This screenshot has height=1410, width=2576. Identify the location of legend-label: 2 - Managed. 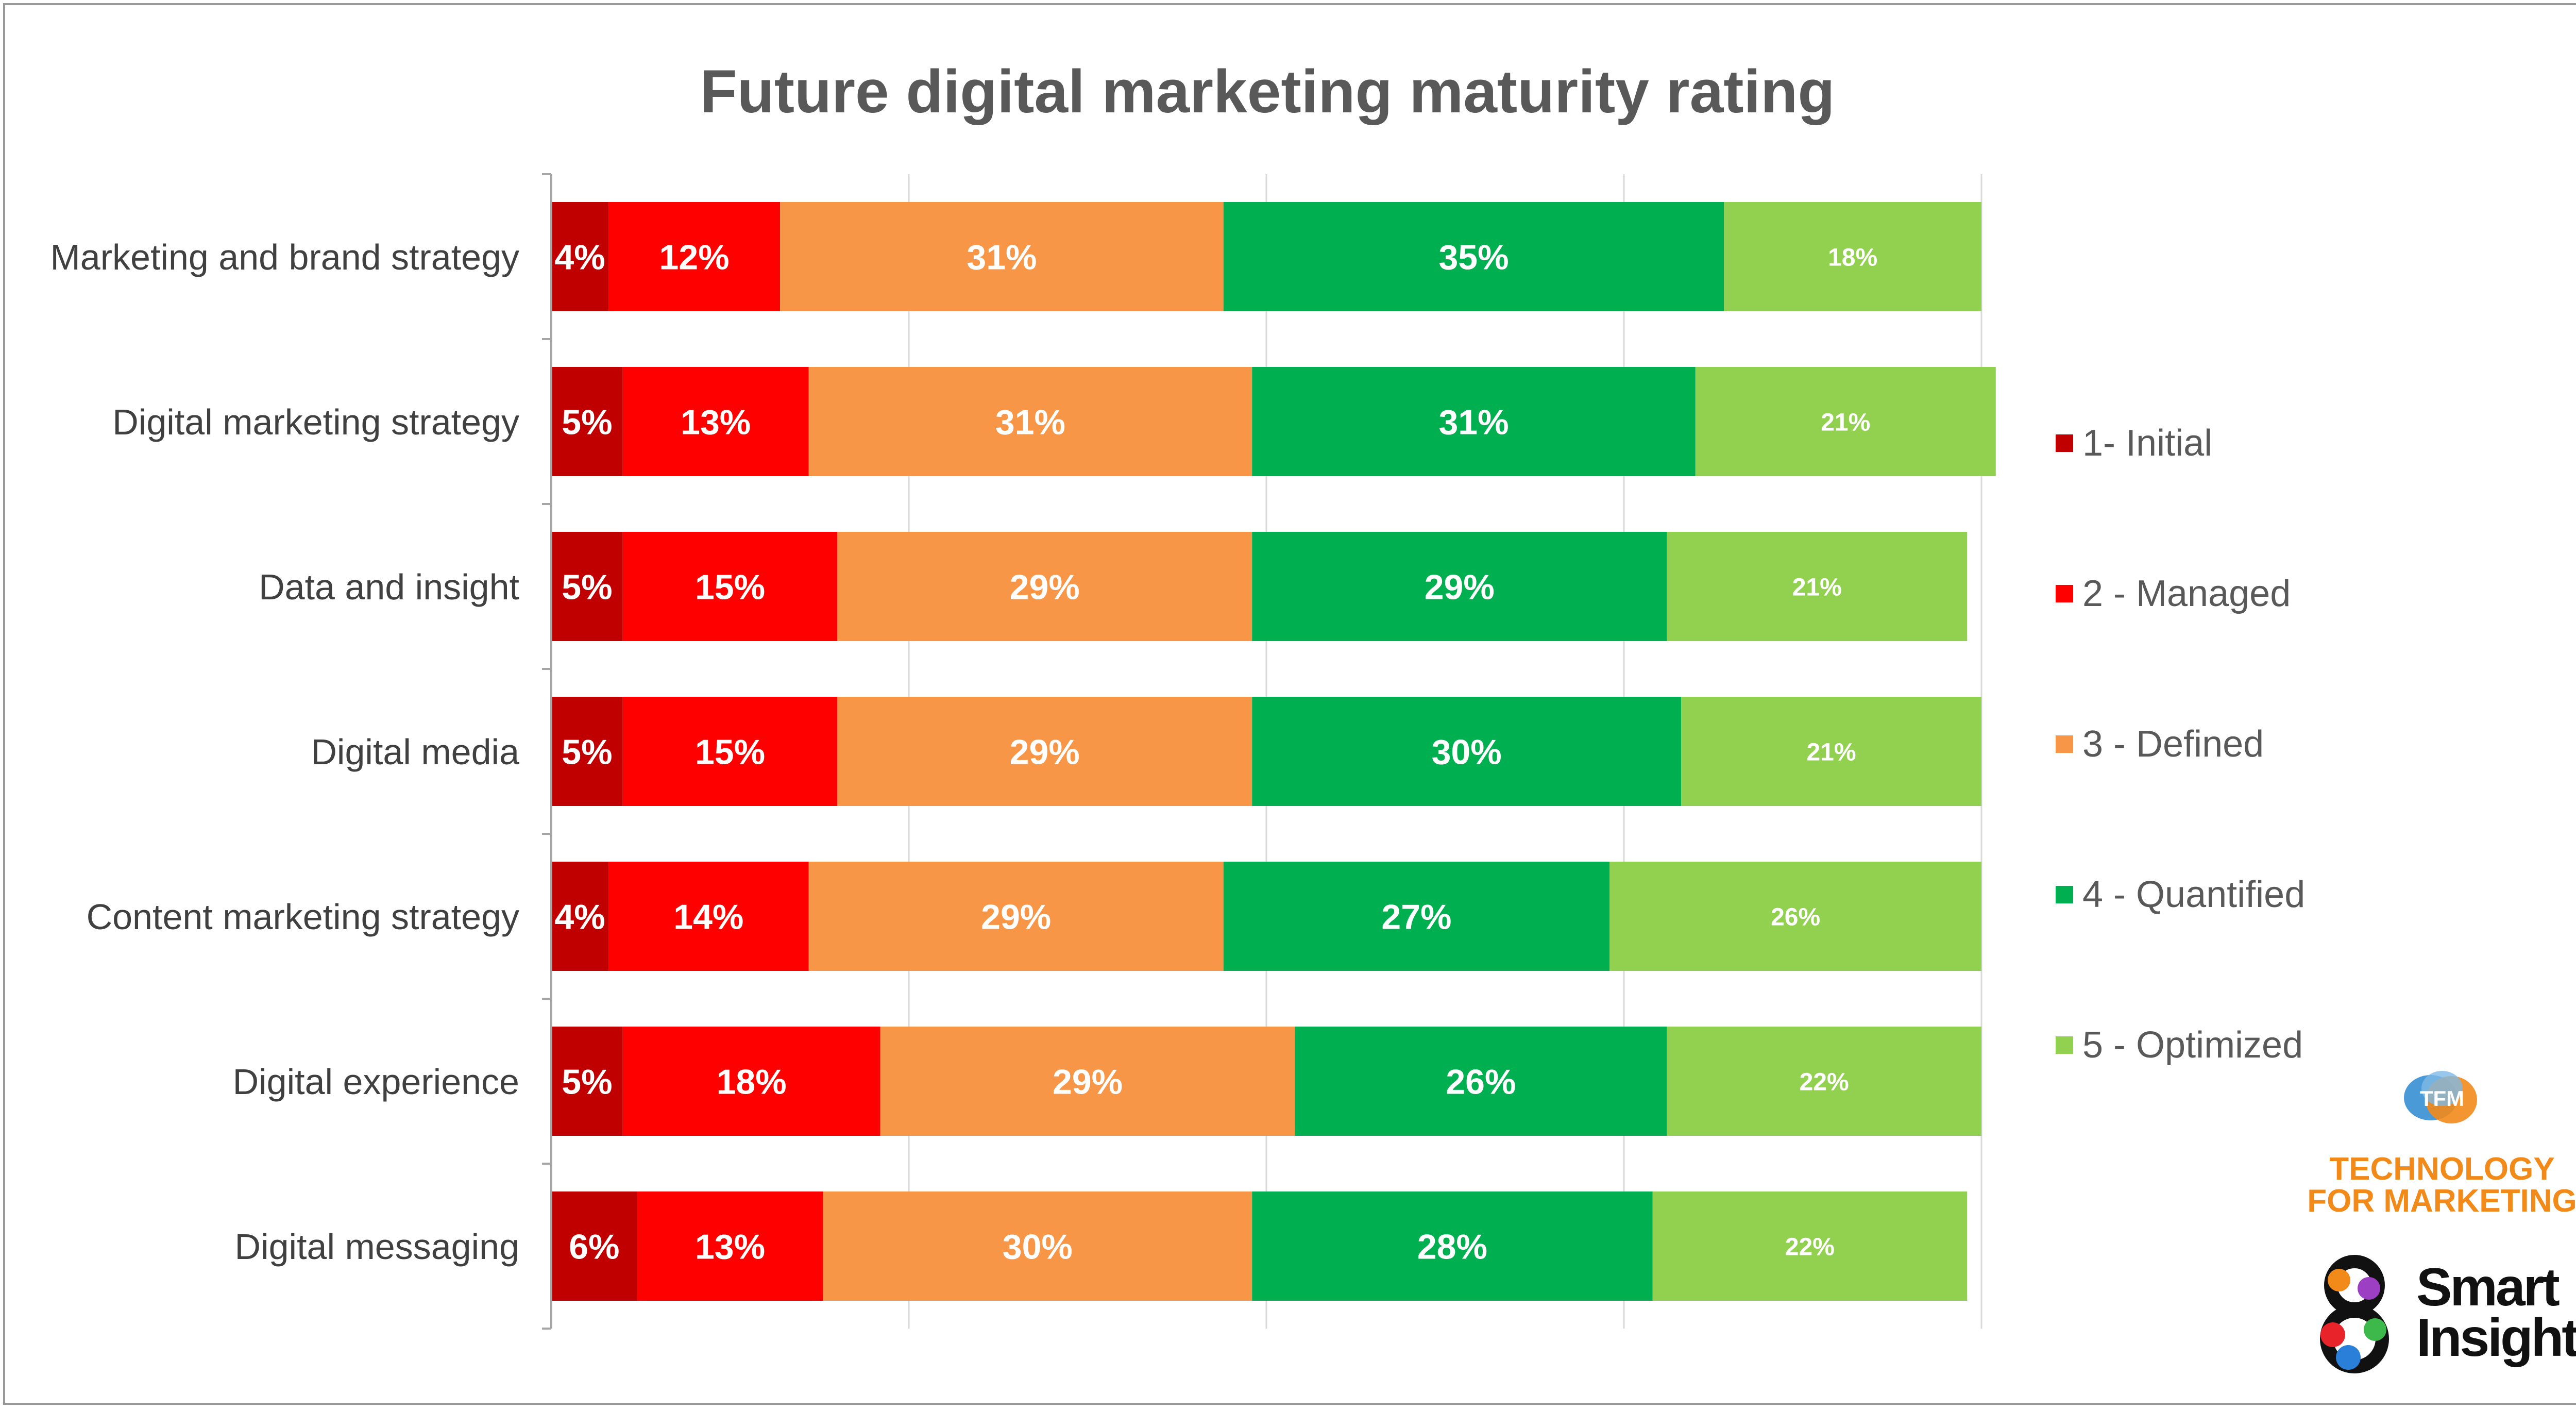
(2186, 593).